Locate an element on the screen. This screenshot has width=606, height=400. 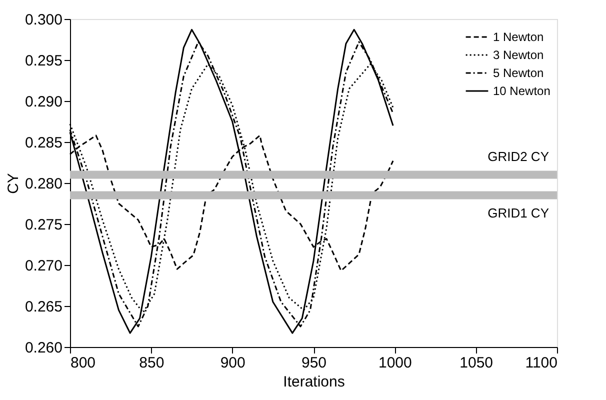
legend-label: 5 Newton is located at coordinates (518, 73).